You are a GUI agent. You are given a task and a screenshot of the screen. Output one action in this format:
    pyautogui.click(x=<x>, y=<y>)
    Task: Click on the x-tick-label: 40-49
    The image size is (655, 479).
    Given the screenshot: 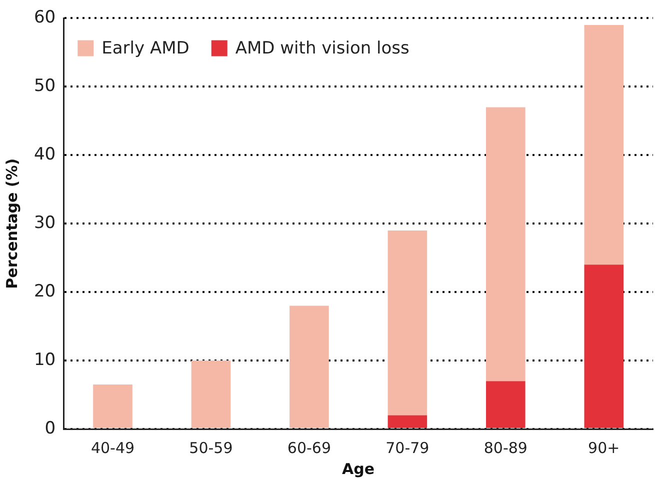 What is the action you would take?
    pyautogui.click(x=112, y=447)
    